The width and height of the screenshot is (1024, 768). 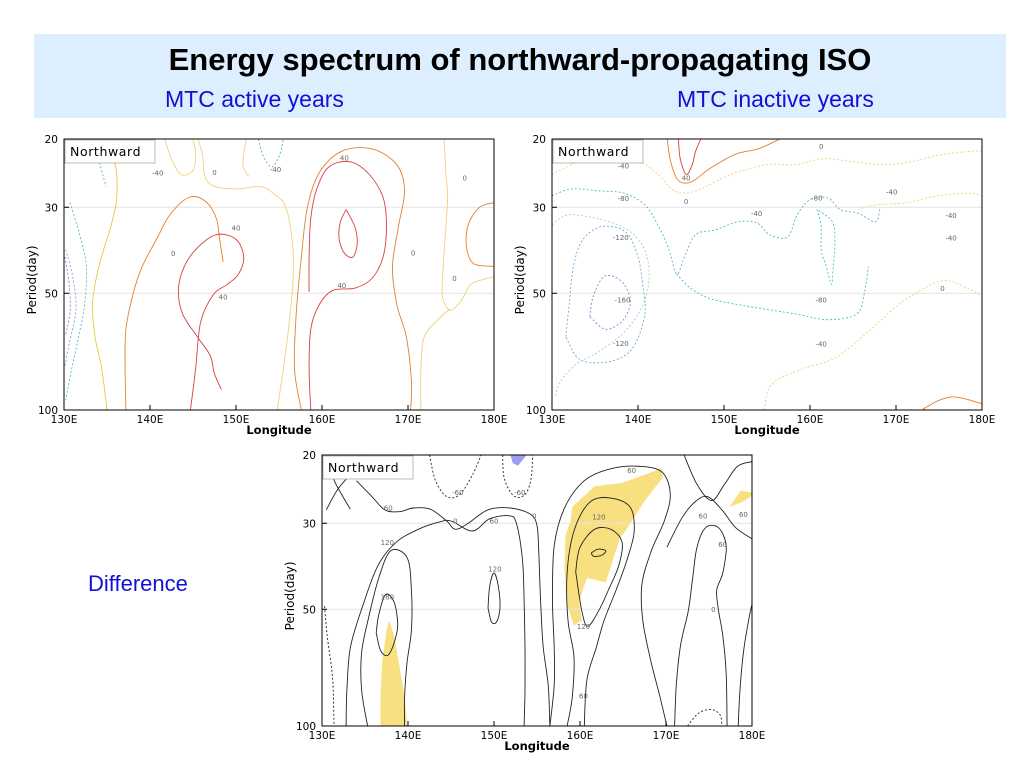 I want to click on contour-line-d-120-left, so click(x=386, y=637).